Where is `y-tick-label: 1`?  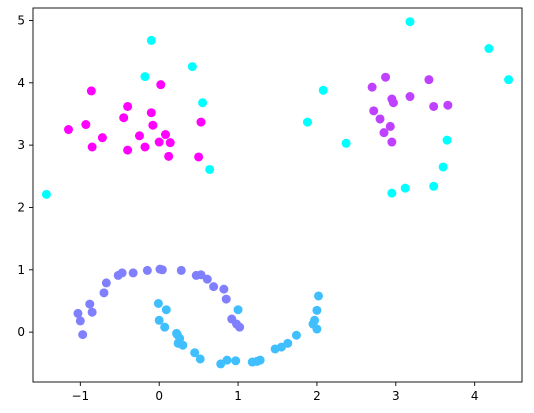 y-tick-label: 1 is located at coordinates (21, 270).